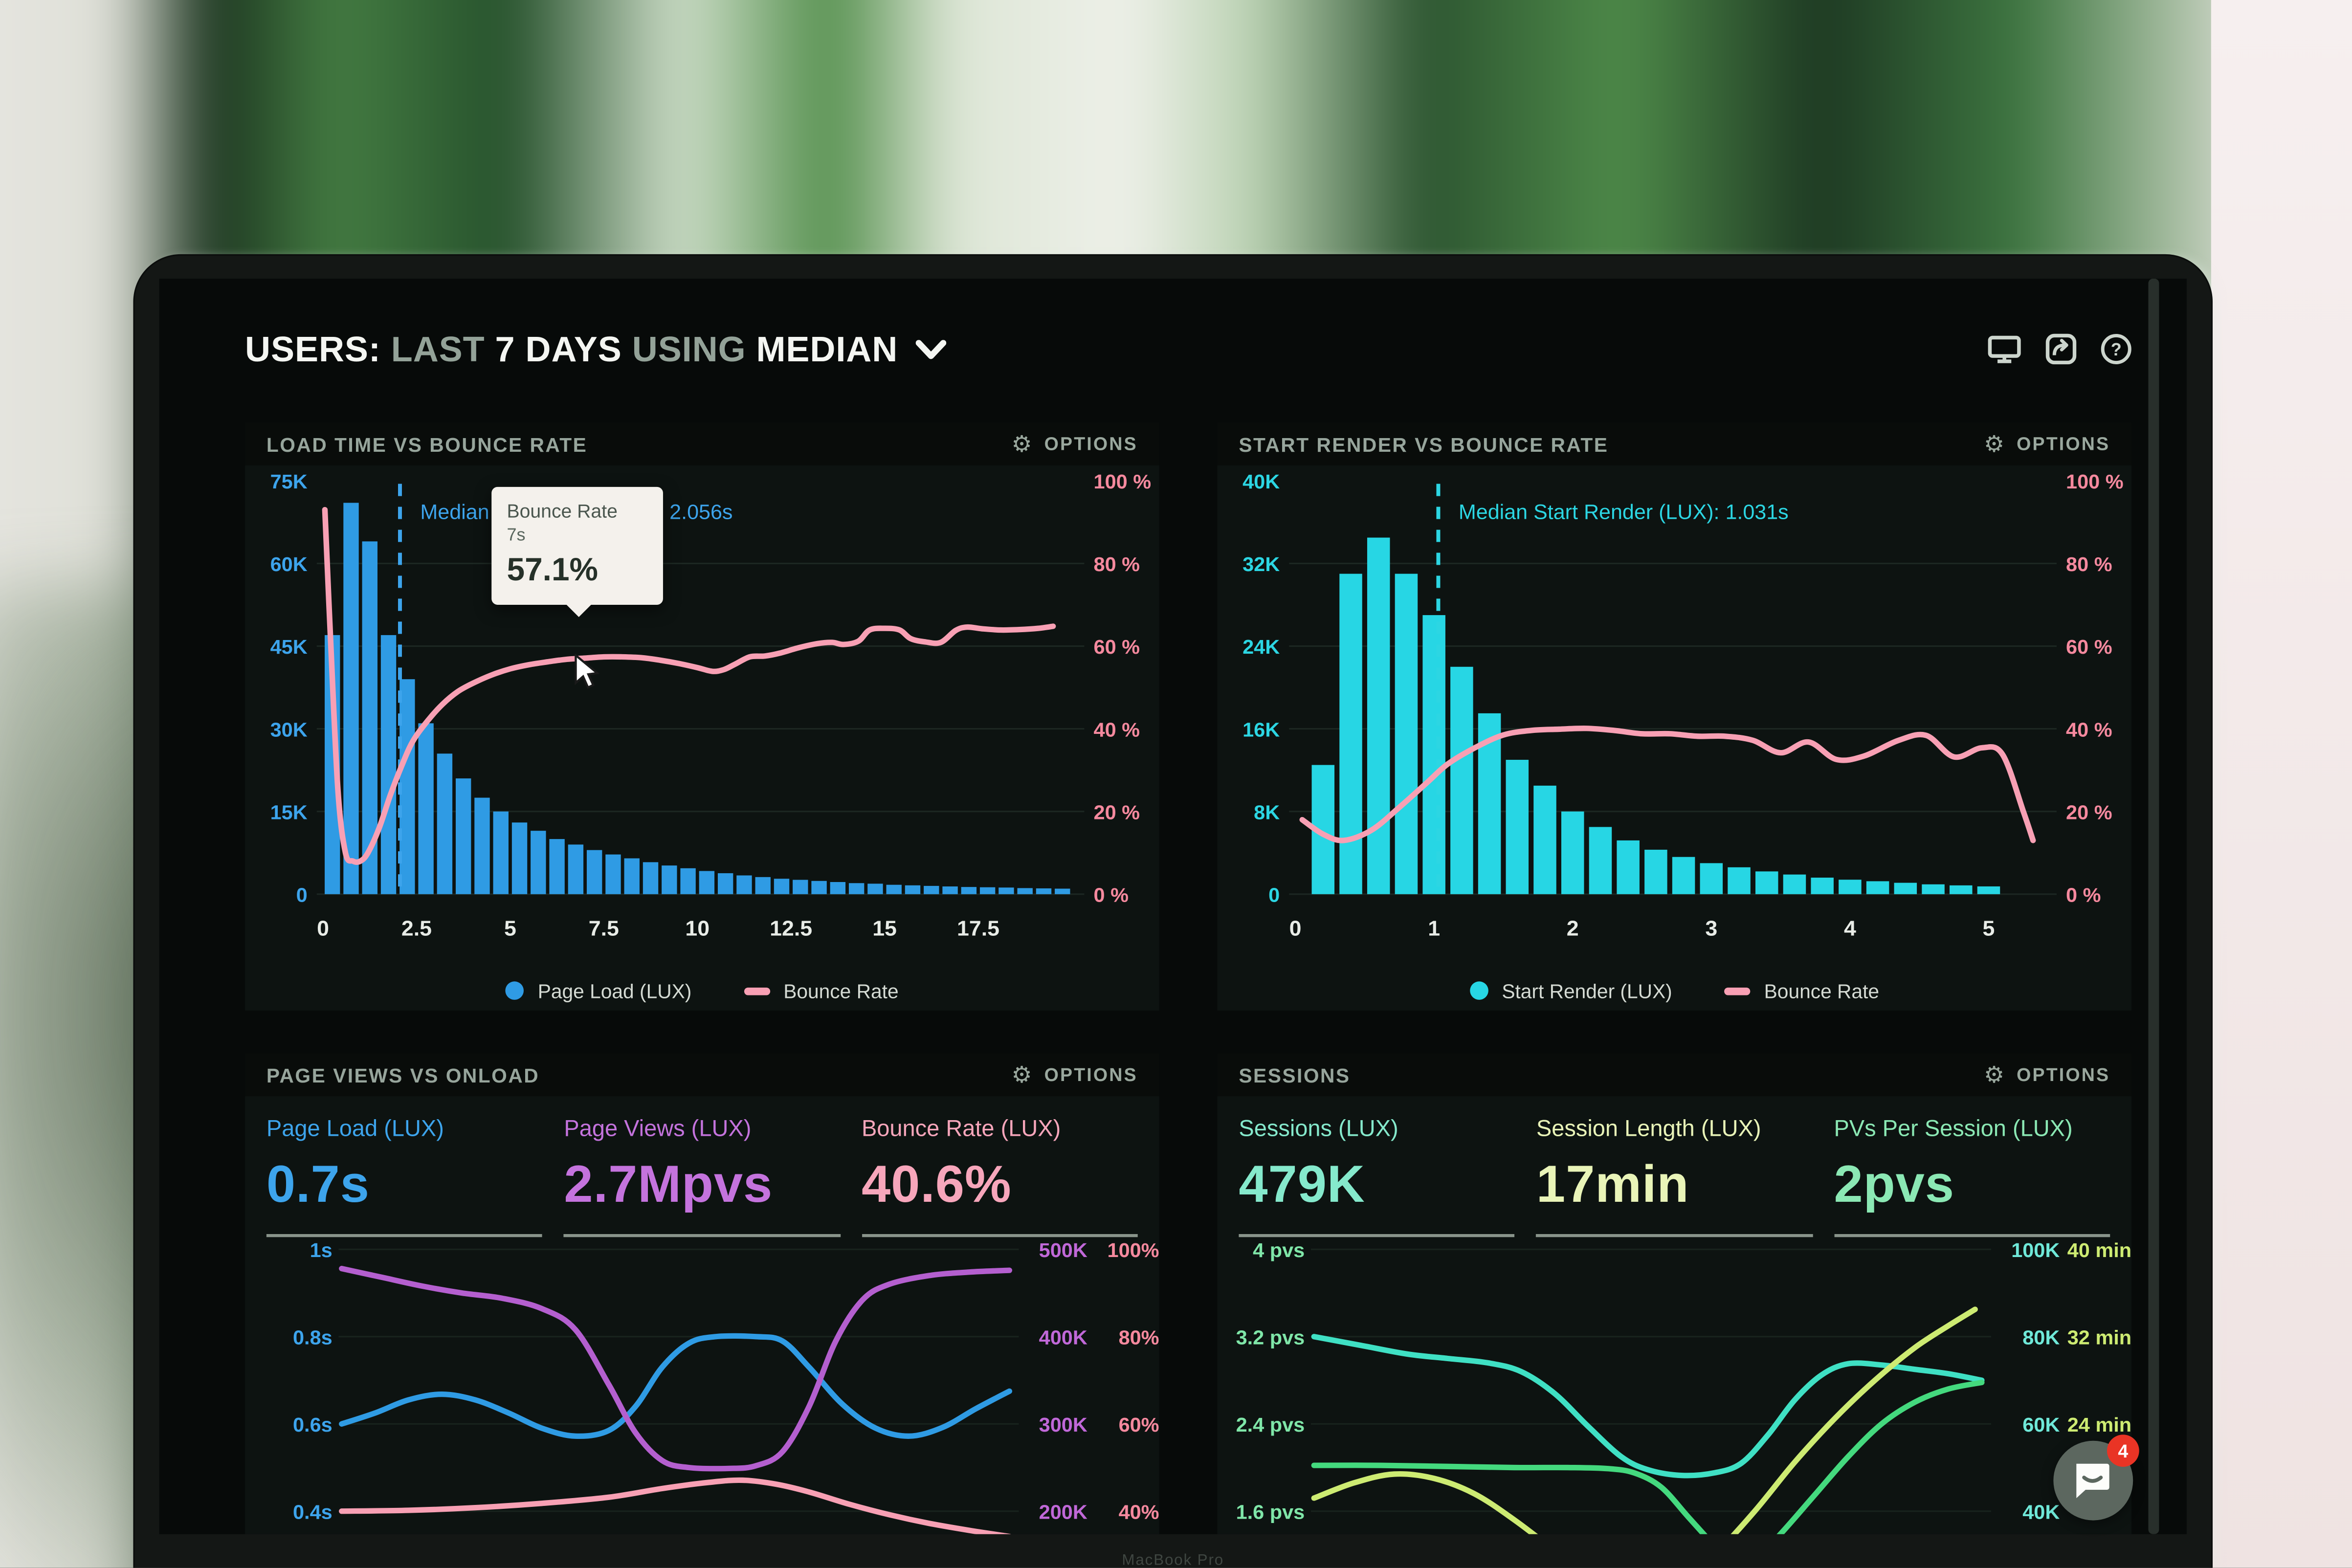  I want to click on metric-label: PVs Per Session (LUX), so click(1954, 1129).